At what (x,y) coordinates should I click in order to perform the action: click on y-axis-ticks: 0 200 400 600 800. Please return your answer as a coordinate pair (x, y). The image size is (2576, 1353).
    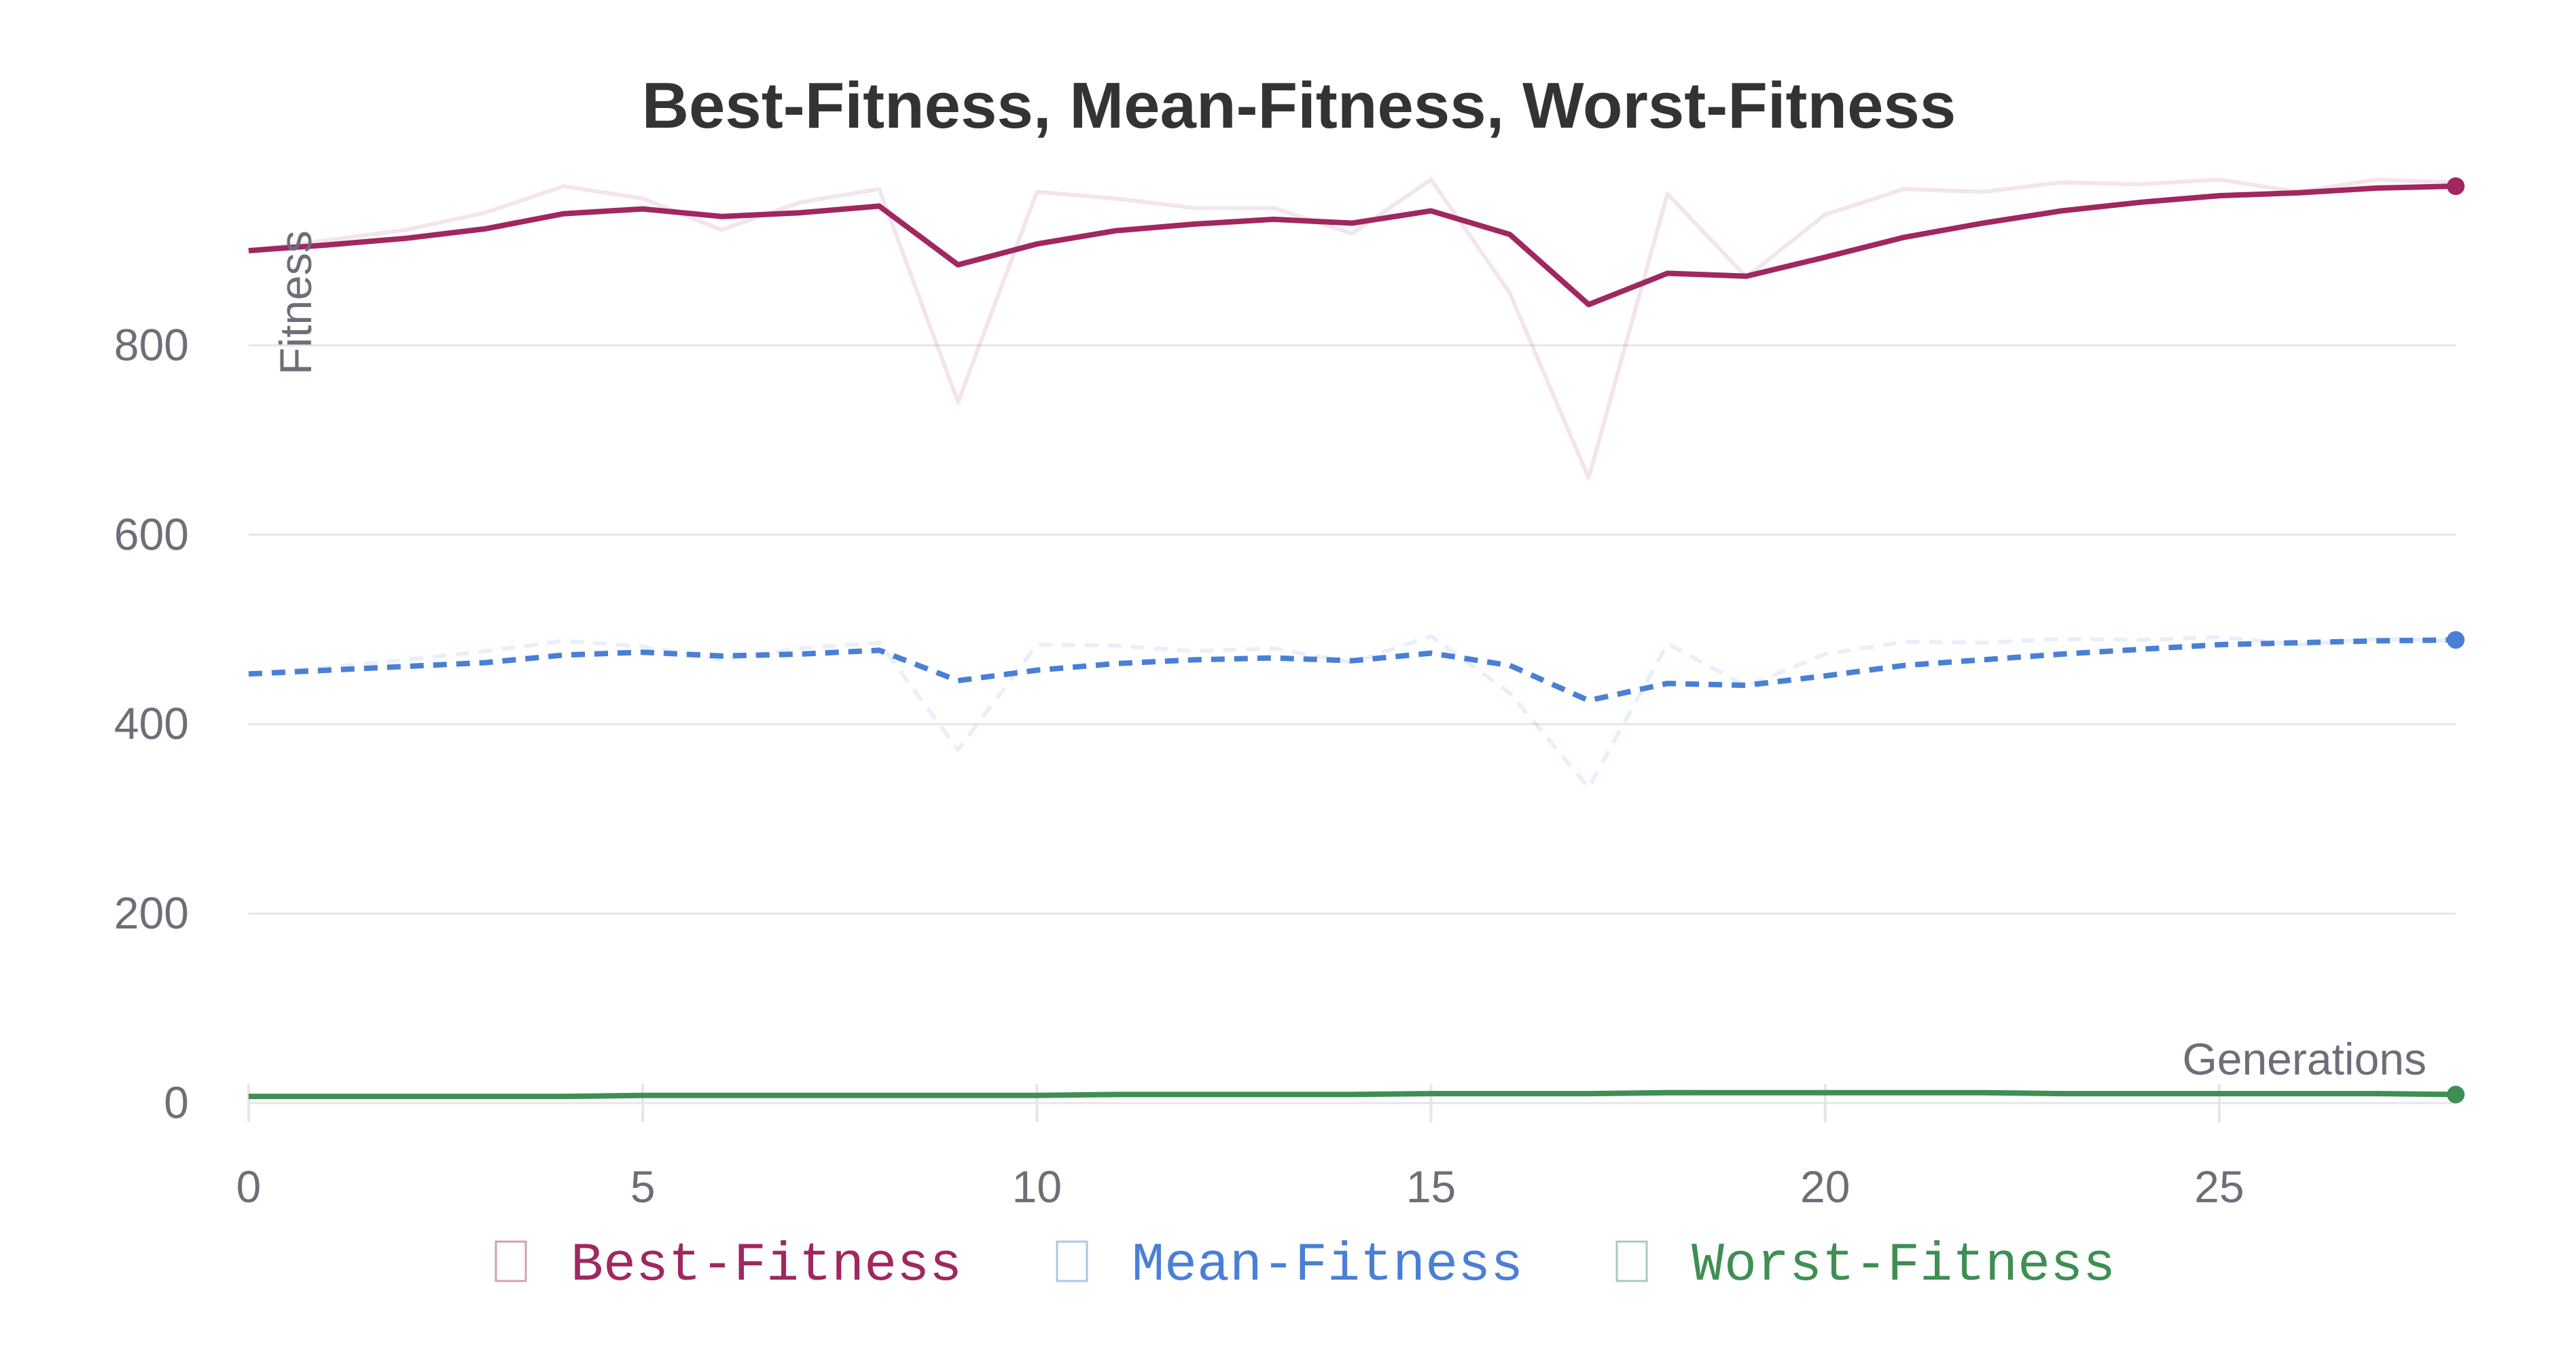
    Looking at the image, I should click on (152, 723).